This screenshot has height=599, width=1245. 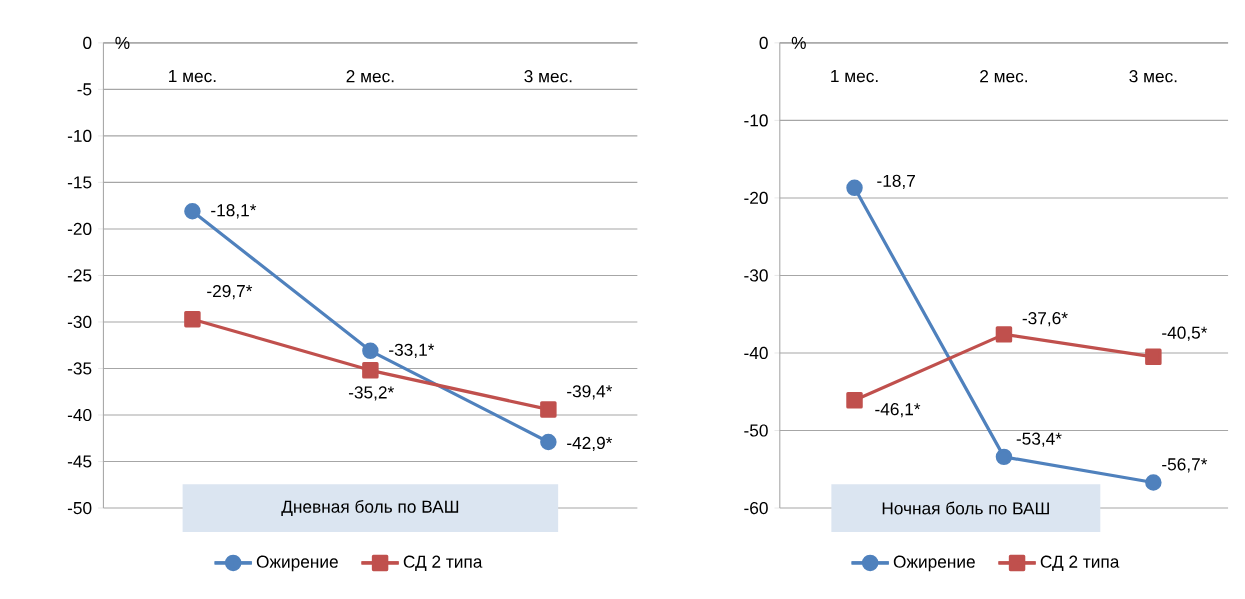 What do you see at coordinates (1185, 465) in the screenshot?
I see `data-label: -56,7*` at bounding box center [1185, 465].